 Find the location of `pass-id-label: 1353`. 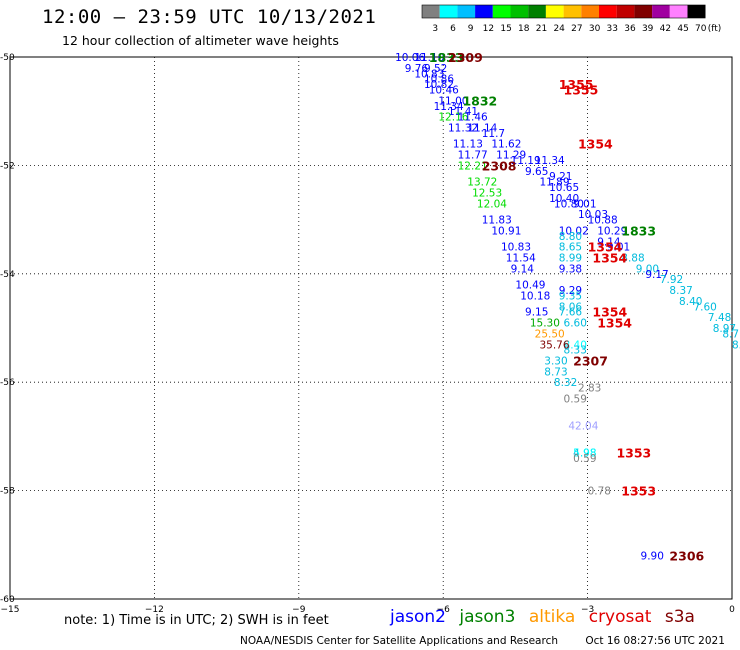

pass-id-label: 1353 is located at coordinates (633, 453).